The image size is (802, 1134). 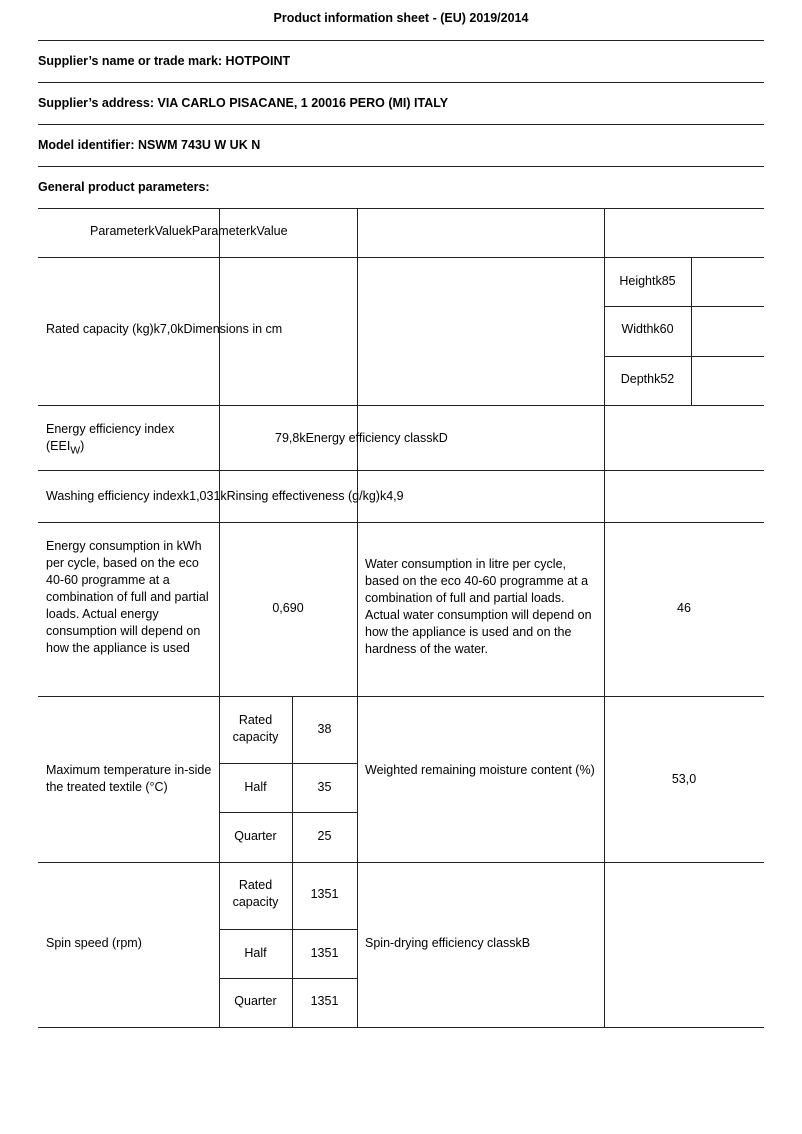 I want to click on spin-load: Half, so click(x=255, y=953).